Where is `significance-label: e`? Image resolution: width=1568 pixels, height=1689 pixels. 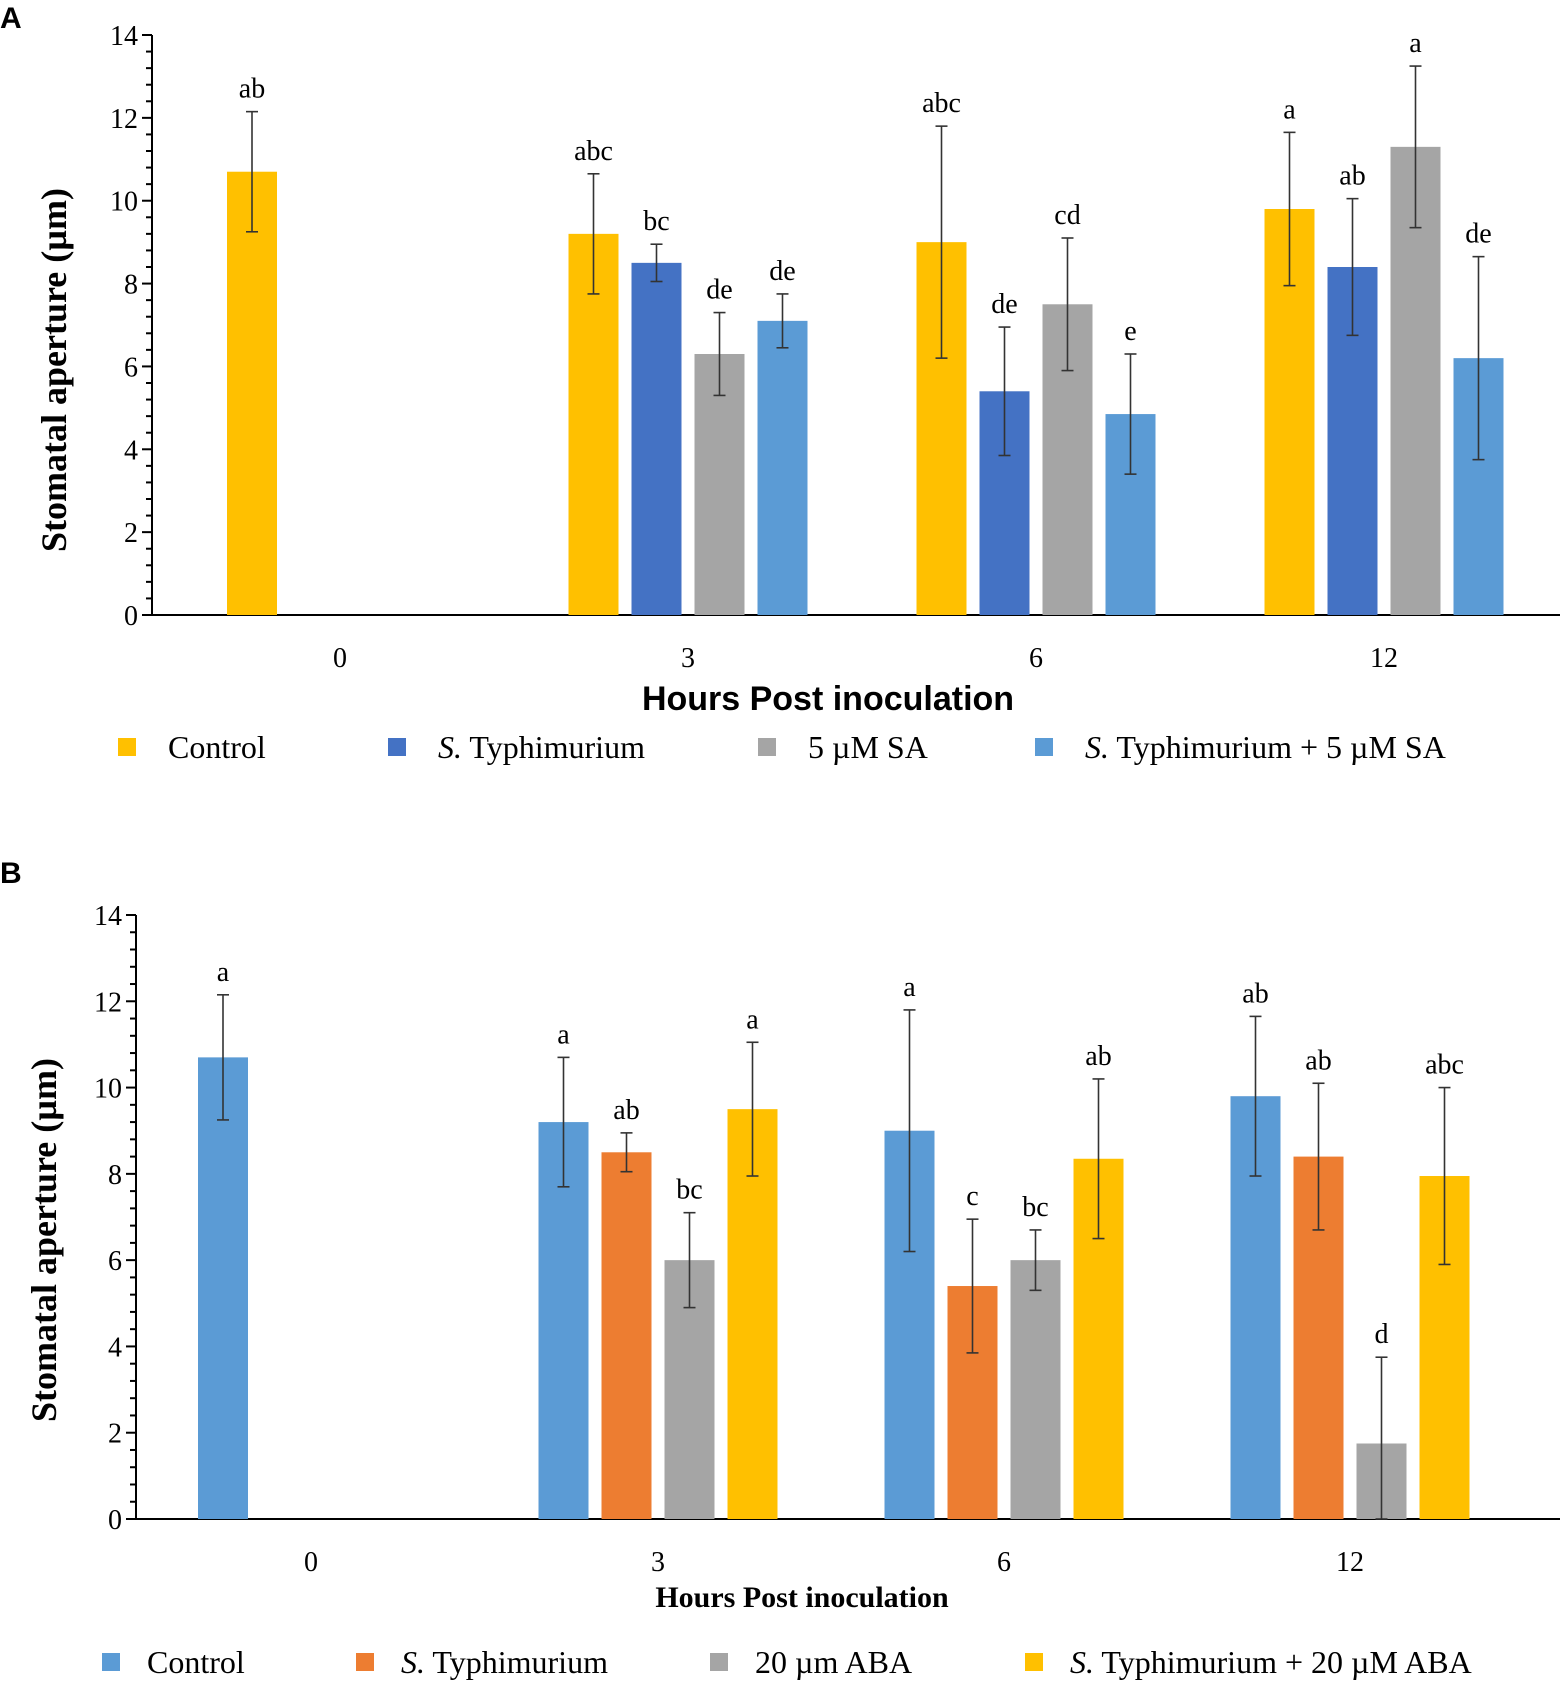
significance-label: e is located at coordinates (1130, 331).